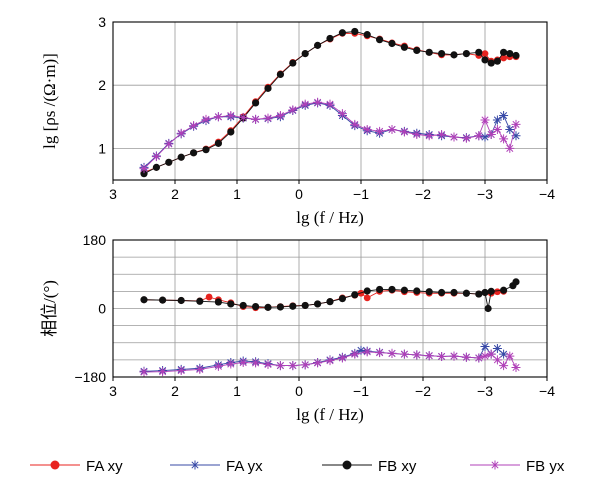 This screenshot has width=591, height=502. Describe the element at coordinates (102, 22) in the screenshot. I see `y-tick-label: 3` at that location.